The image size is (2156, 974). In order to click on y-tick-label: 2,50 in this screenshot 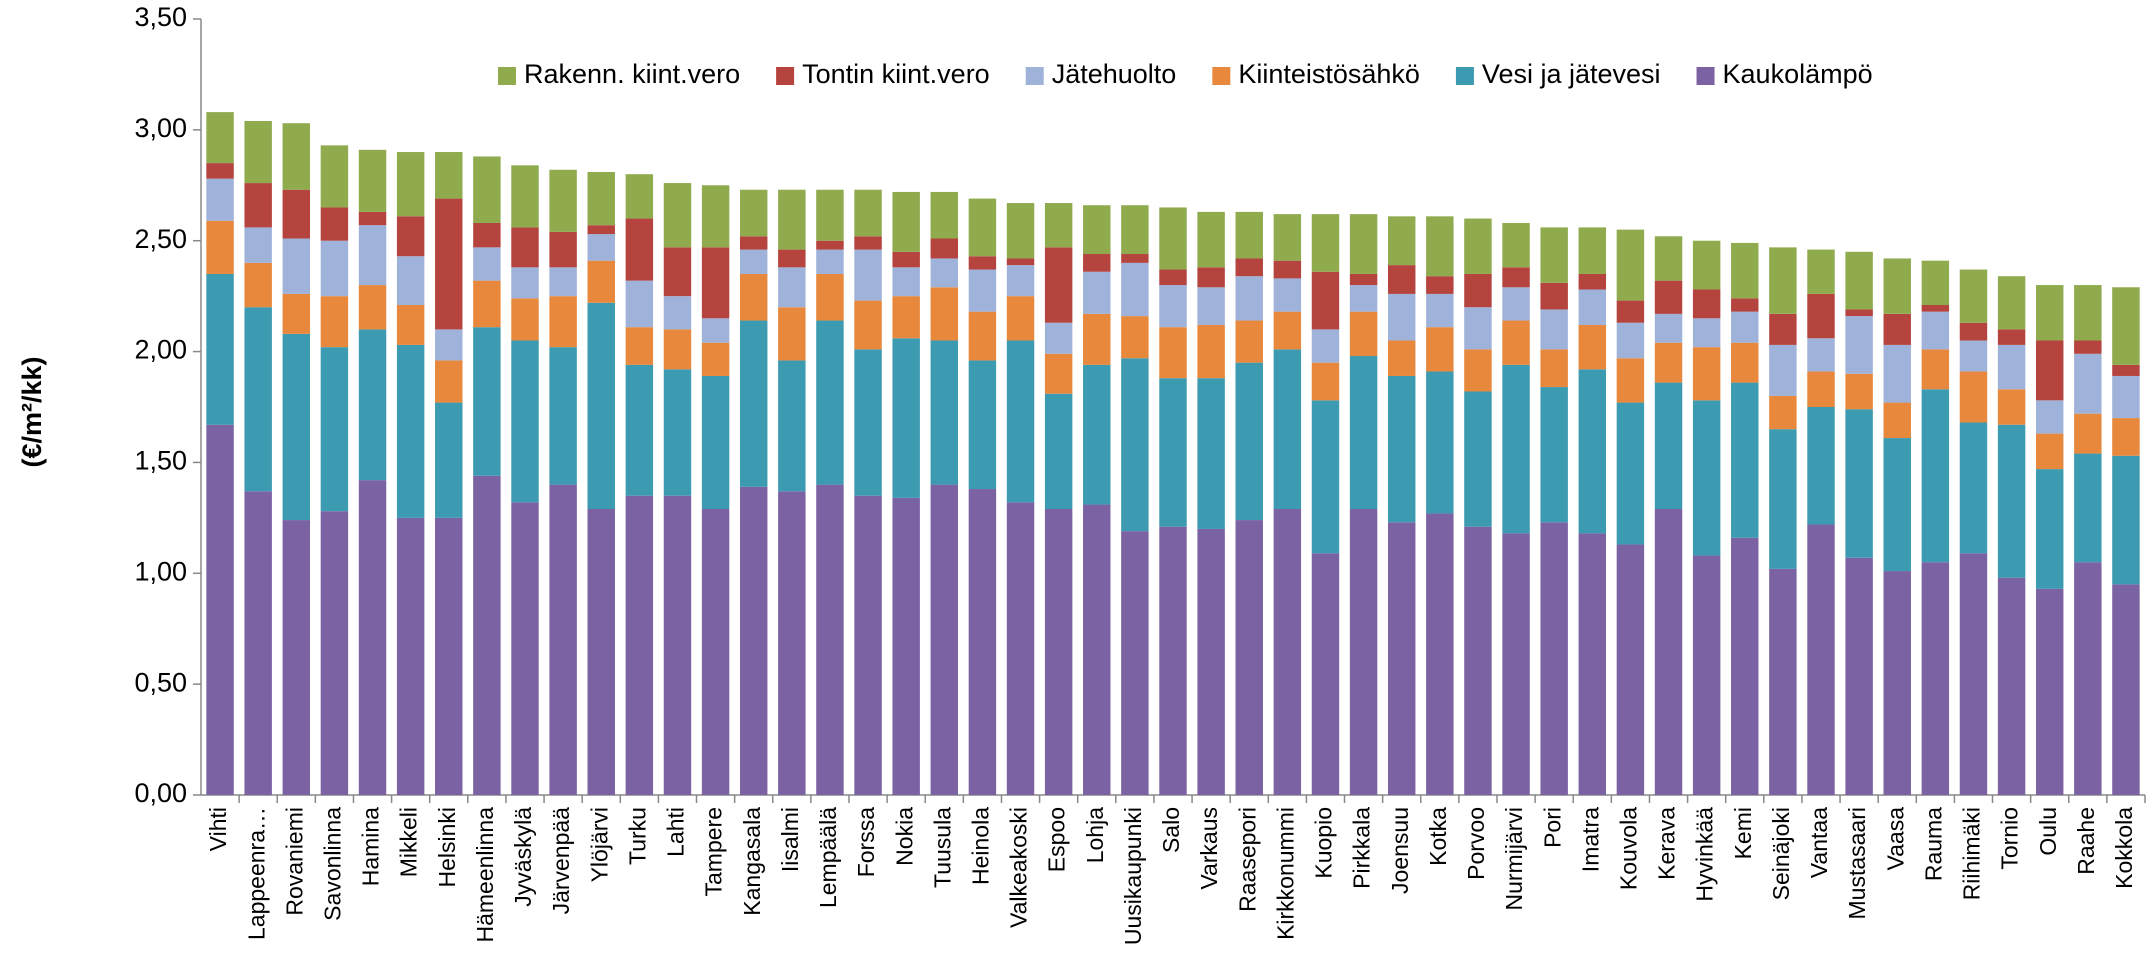, I will do `click(160, 239)`.